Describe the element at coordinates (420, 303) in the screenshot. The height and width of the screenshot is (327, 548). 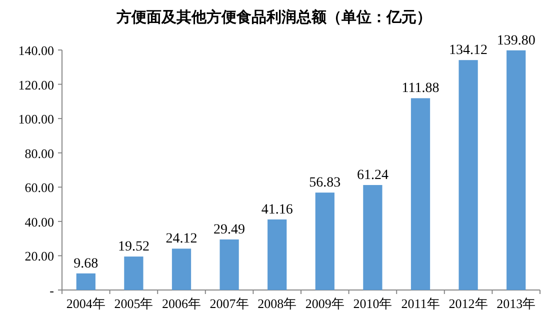
I see `x-tick-label: 2011年` at that location.